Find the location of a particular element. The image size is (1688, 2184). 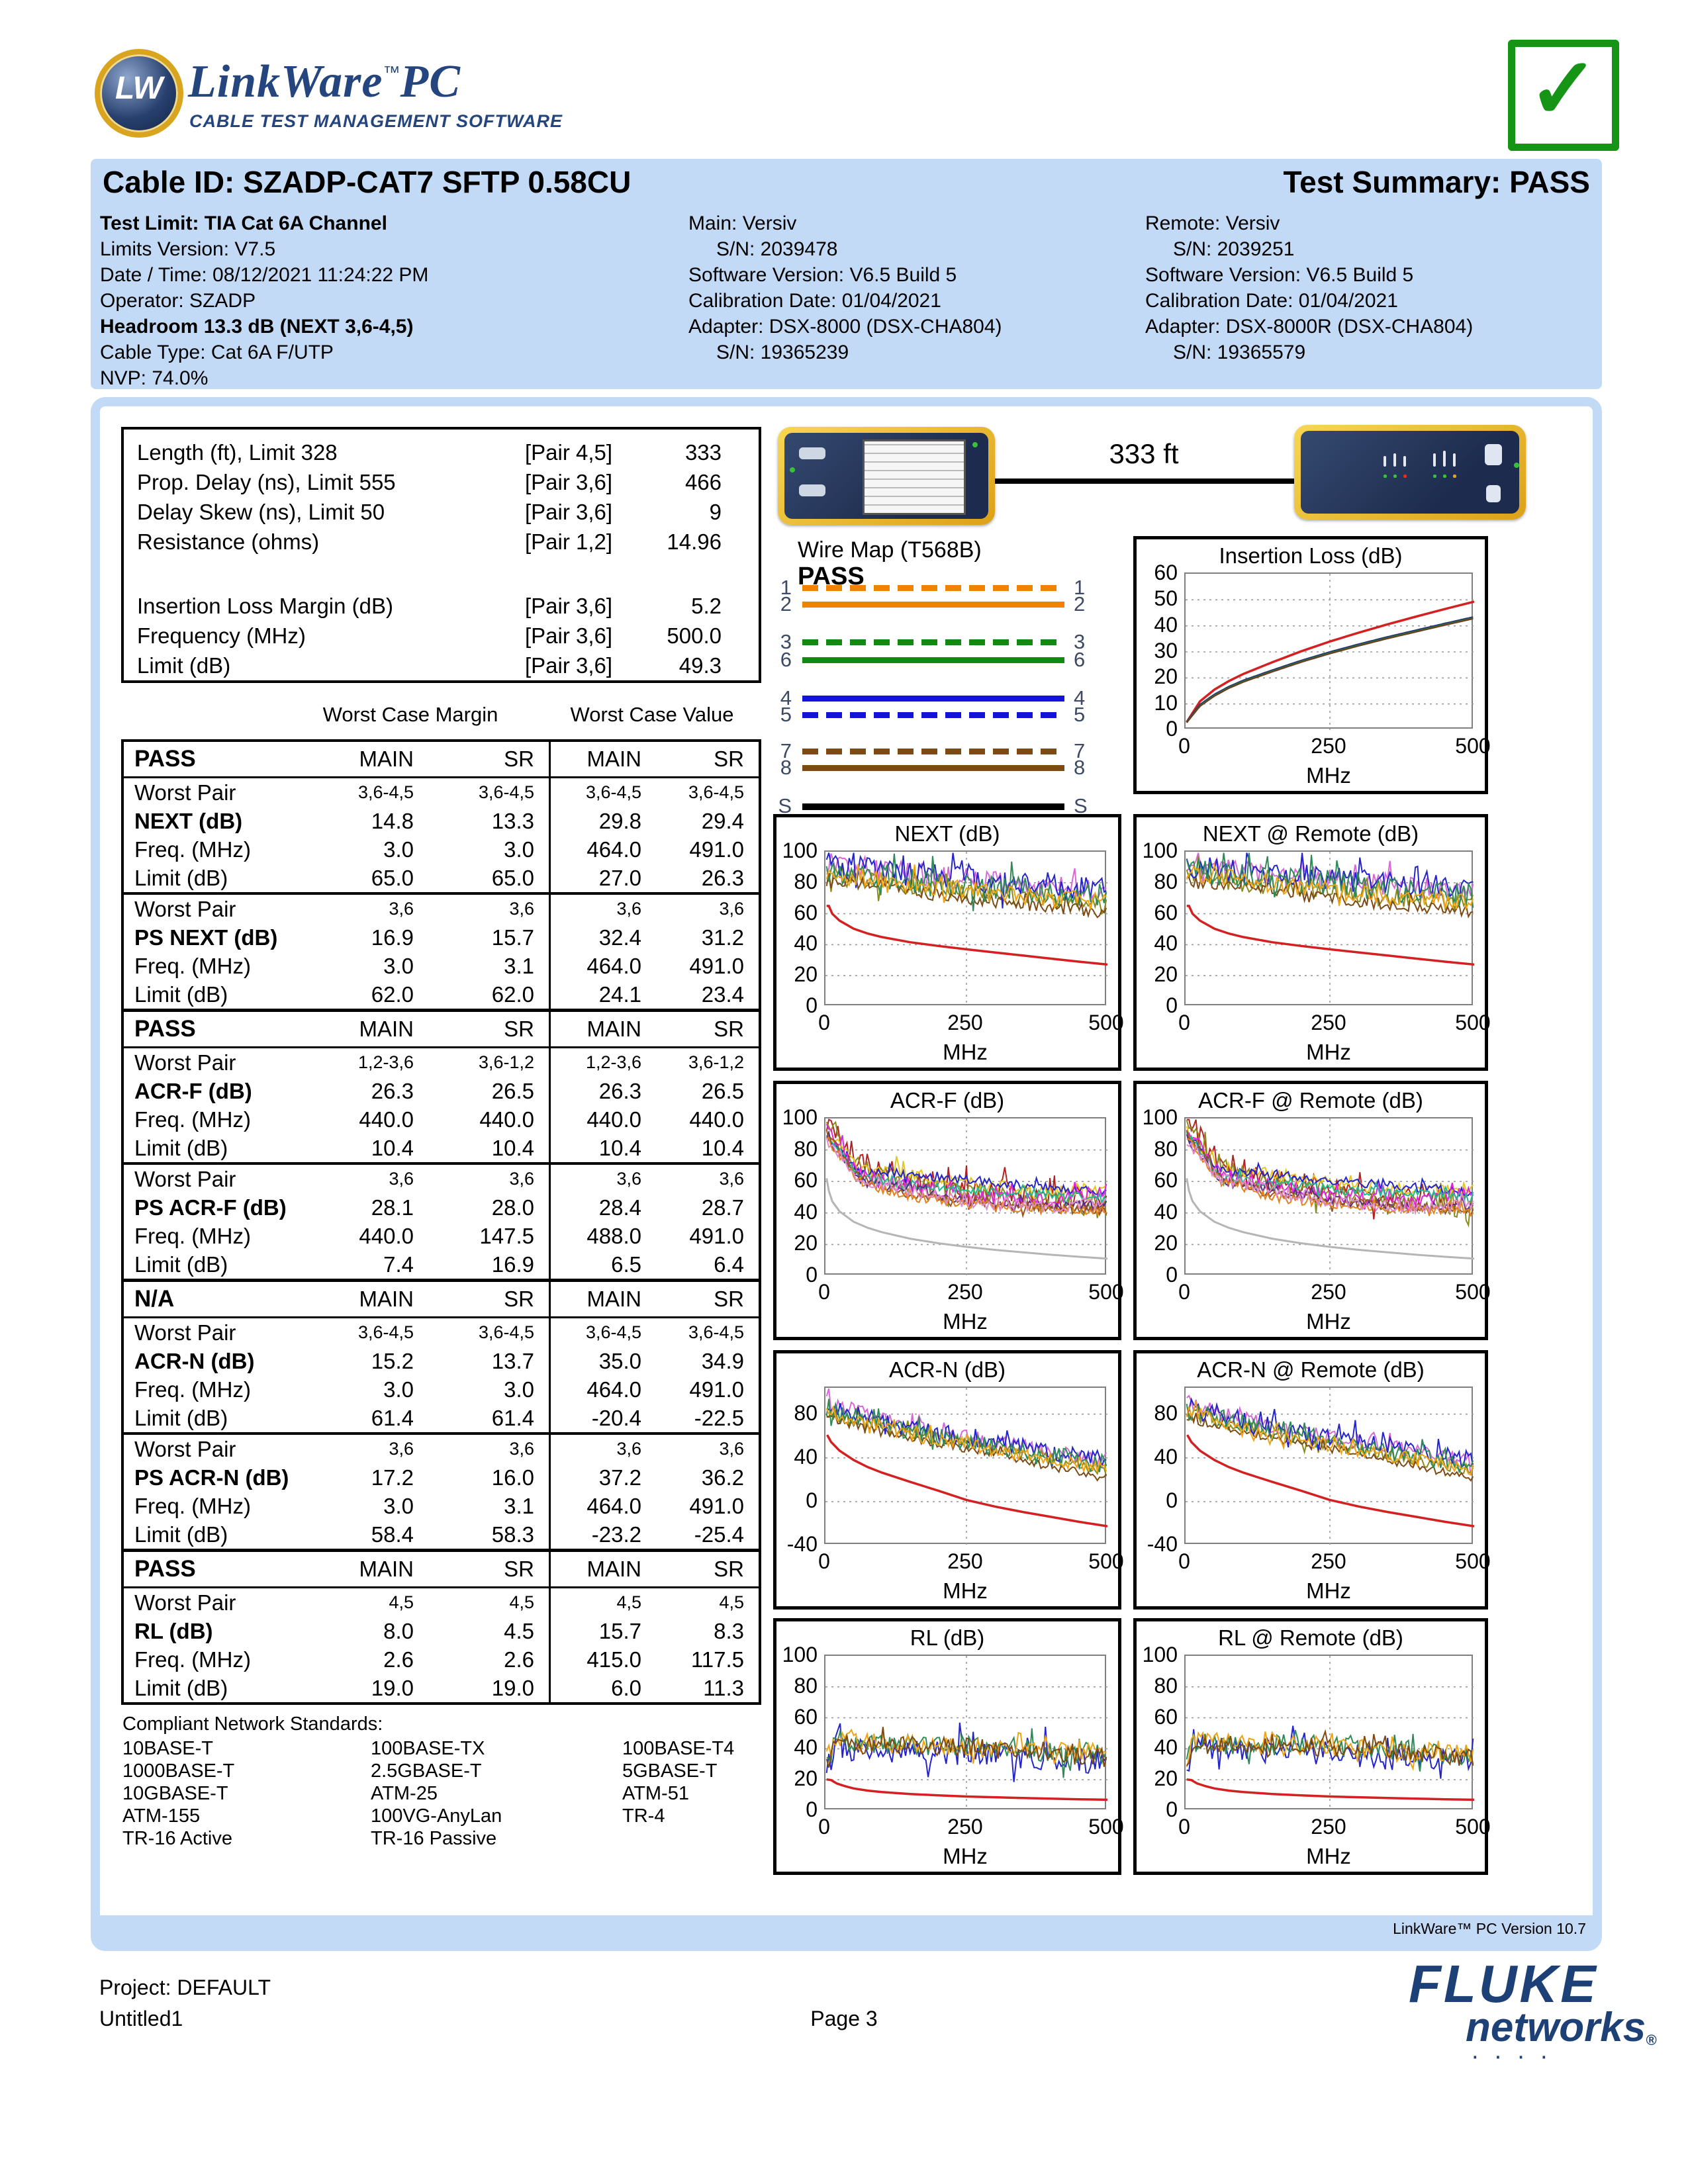

result-value: 13.3 is located at coordinates (512, 821).